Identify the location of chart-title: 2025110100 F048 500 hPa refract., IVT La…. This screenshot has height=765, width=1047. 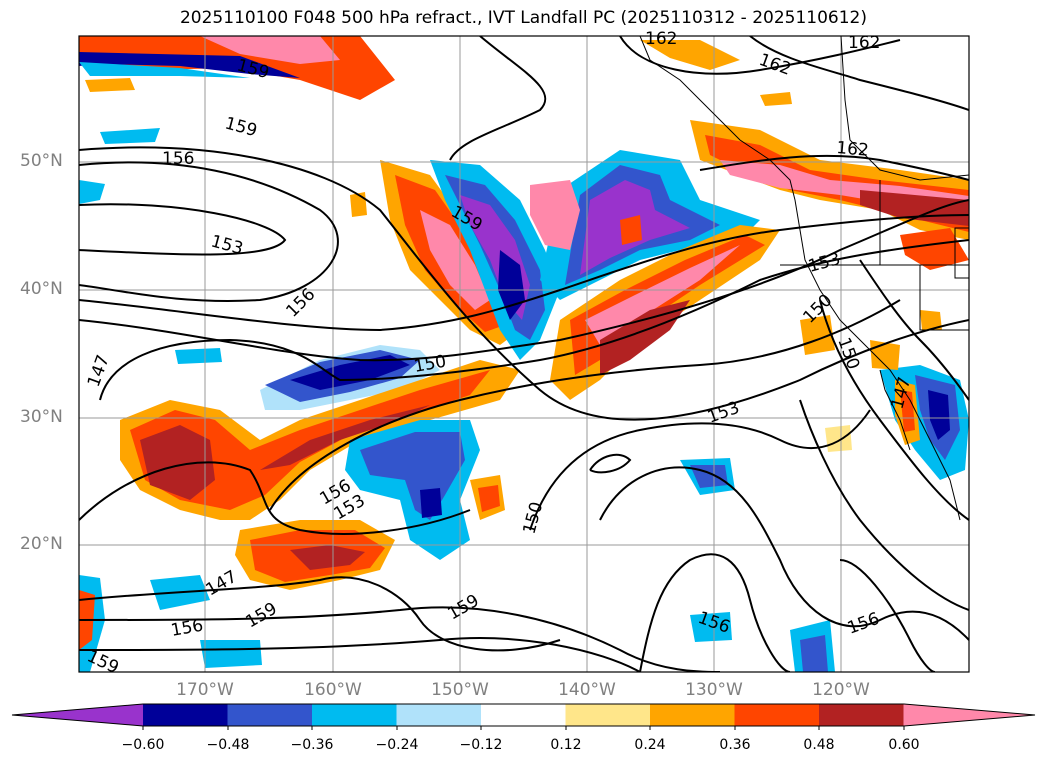
(523, 18).